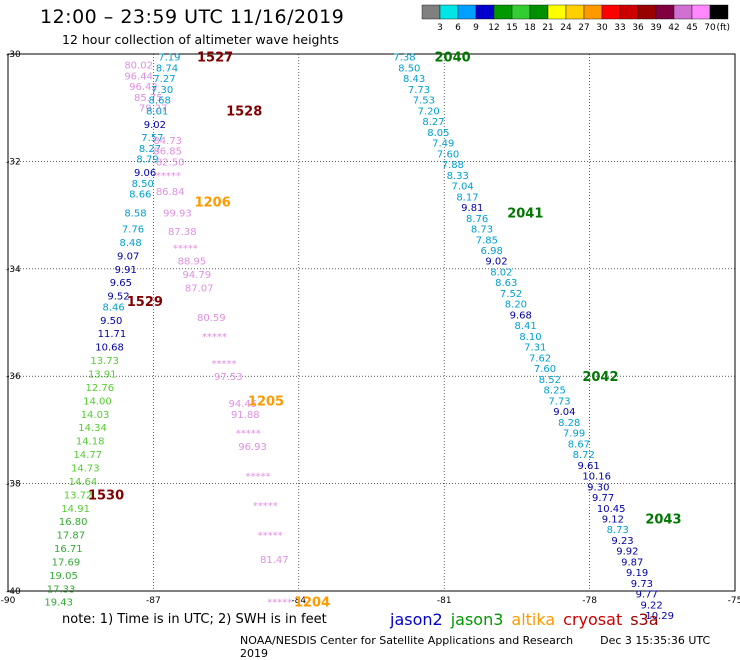  Describe the element at coordinates (723, 28) in the screenshot. I see `scale-unit: (ft)` at that location.